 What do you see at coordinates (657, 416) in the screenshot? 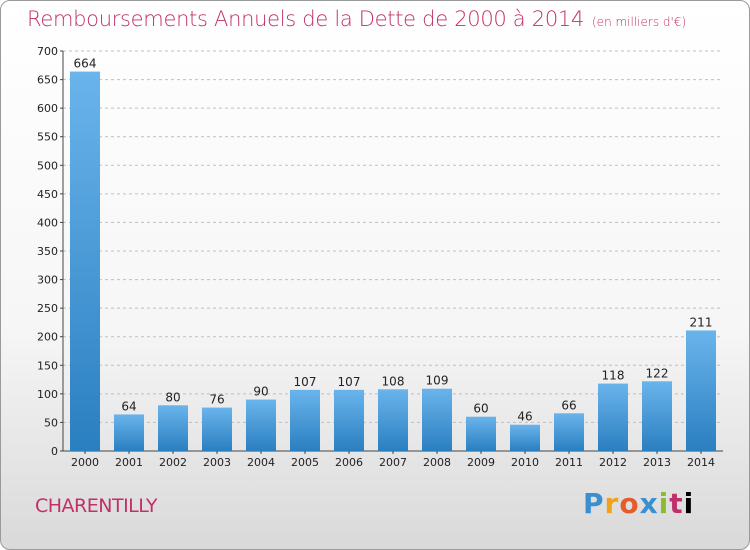
I see `bar-2013` at bounding box center [657, 416].